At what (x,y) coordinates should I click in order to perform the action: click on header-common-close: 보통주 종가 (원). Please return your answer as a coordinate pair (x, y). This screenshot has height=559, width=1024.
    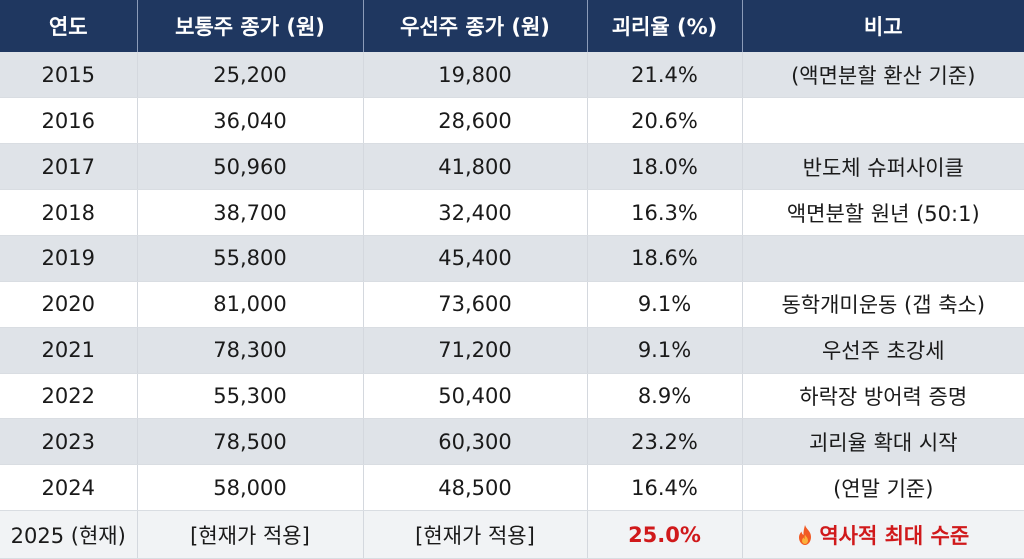
    Looking at the image, I should click on (250, 26).